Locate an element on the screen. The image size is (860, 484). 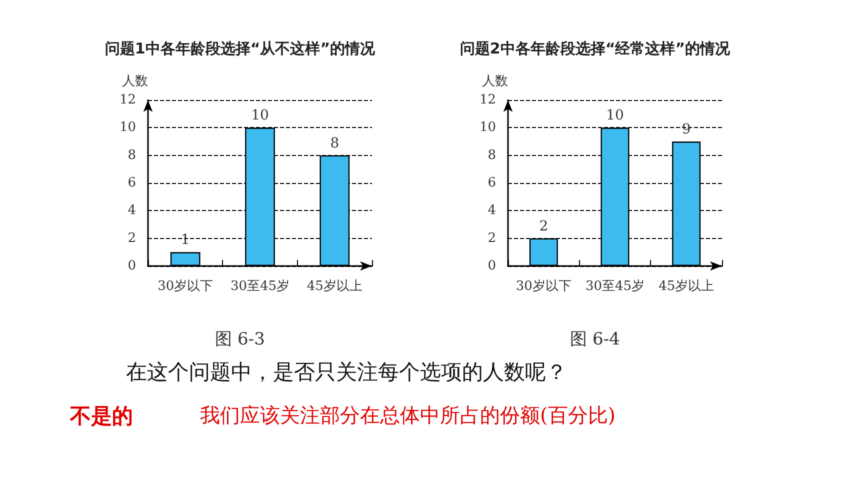
data-label: 2 is located at coordinates (543, 226).